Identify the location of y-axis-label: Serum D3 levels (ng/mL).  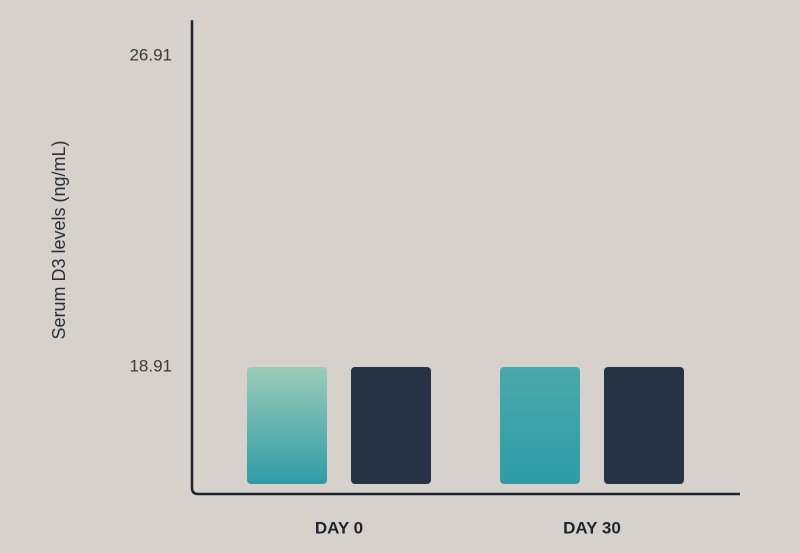
(59, 239).